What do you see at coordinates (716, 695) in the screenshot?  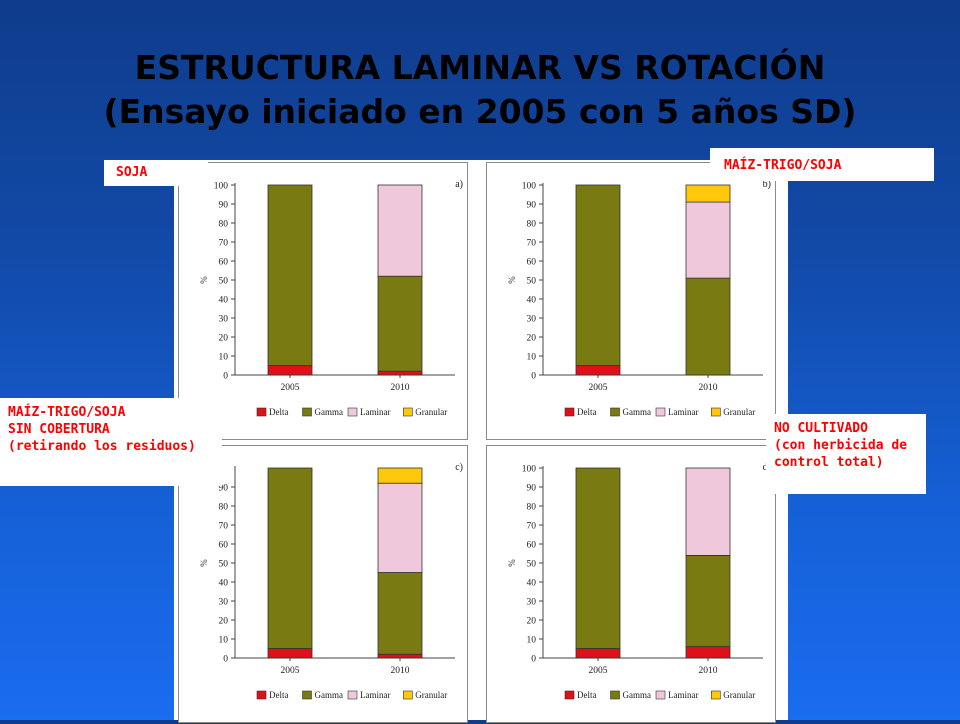 I see `legend-swatch-granular` at bounding box center [716, 695].